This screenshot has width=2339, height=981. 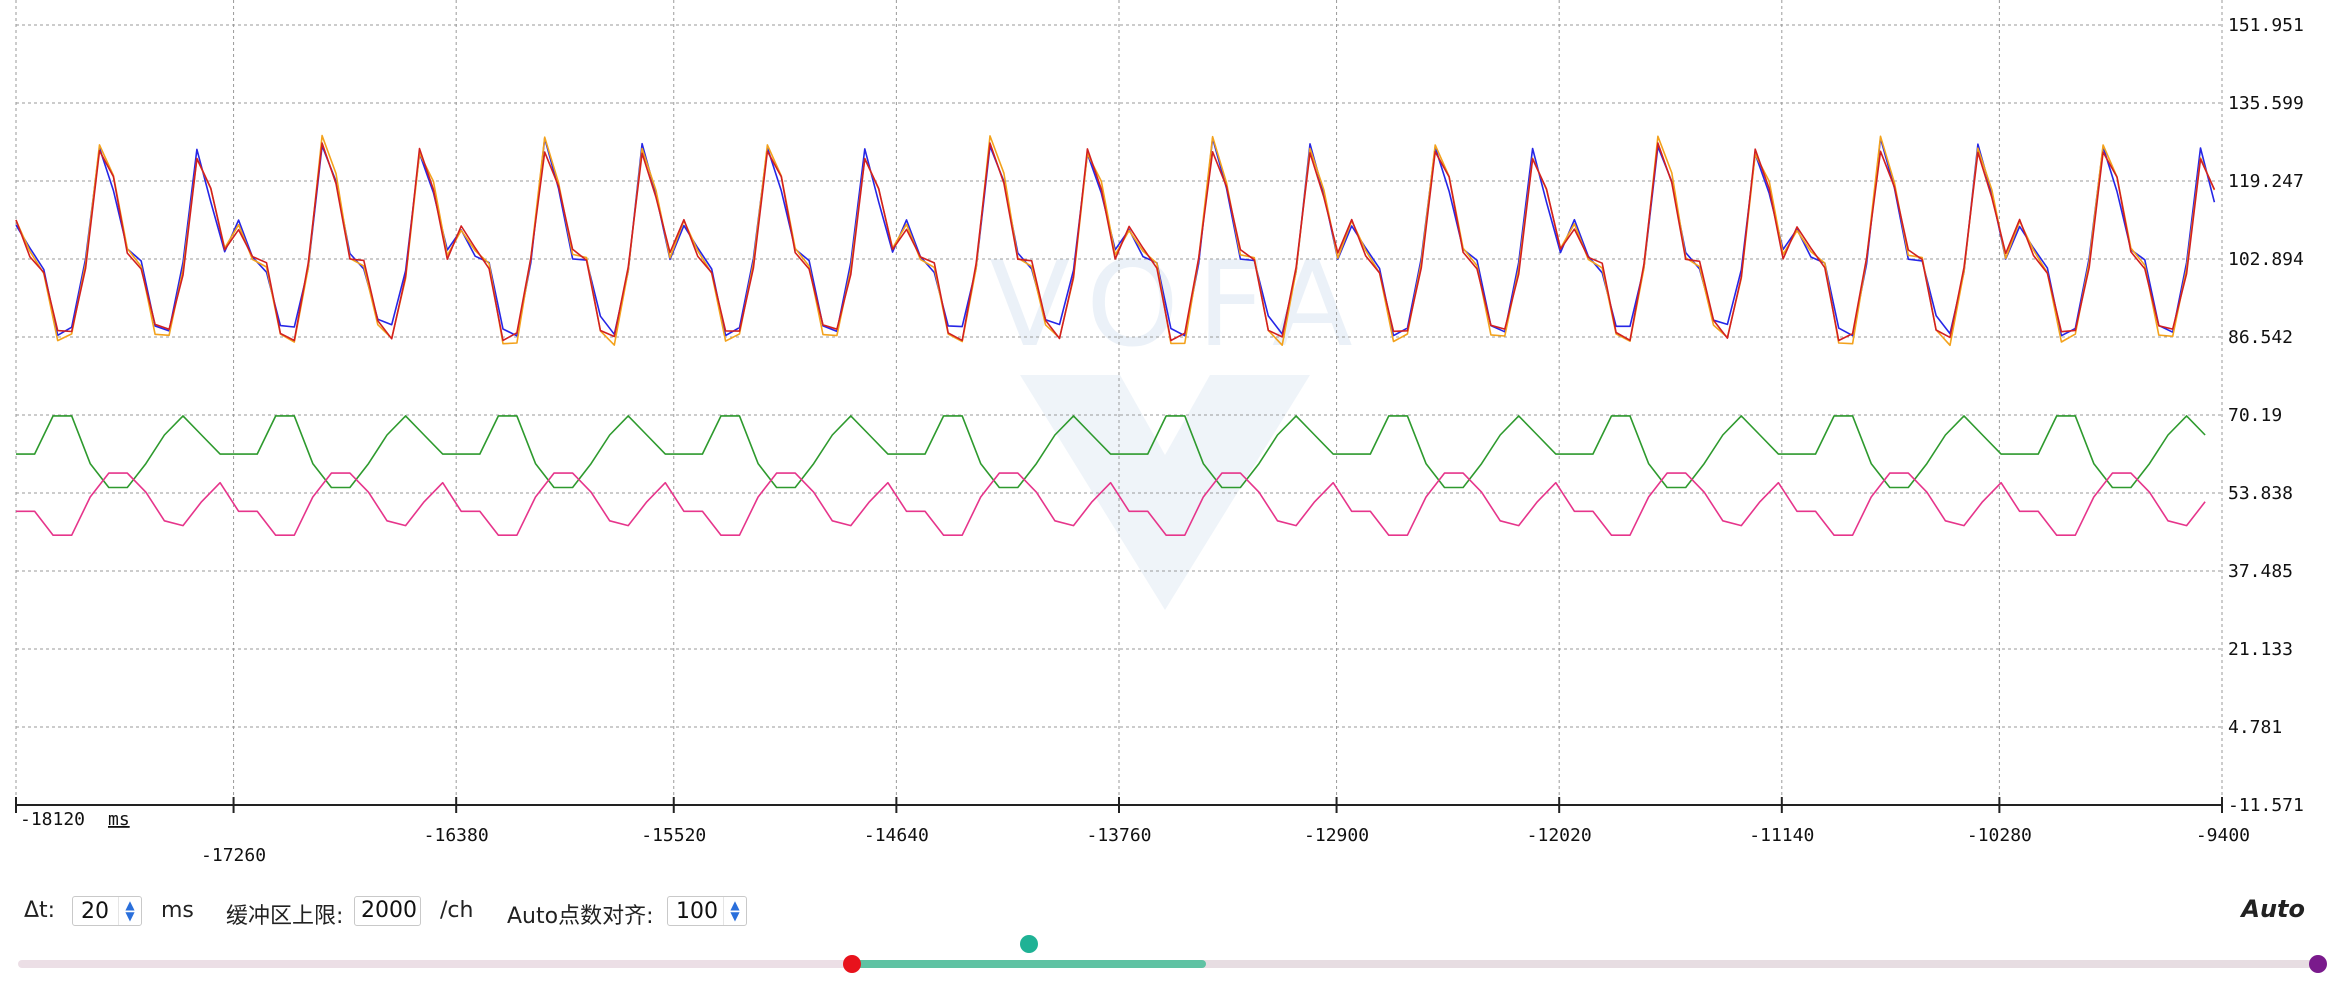 What do you see at coordinates (1179, 422) in the screenshot?
I see `vofa-watermark: VOFA` at bounding box center [1179, 422].